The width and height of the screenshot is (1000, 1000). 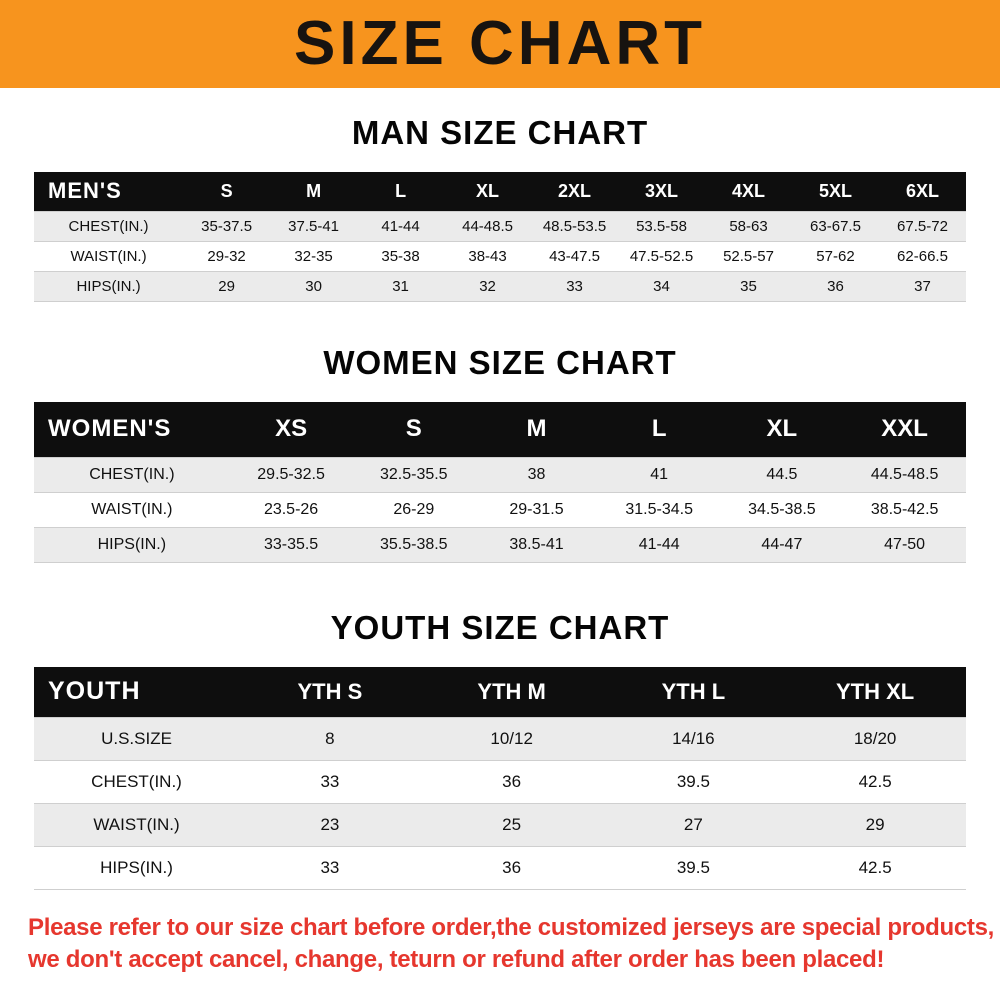 I want to click on table-header-row: MEN'S S M L XL 2XL 3XL 4XL 5XL 6XL, so click(x=500, y=191).